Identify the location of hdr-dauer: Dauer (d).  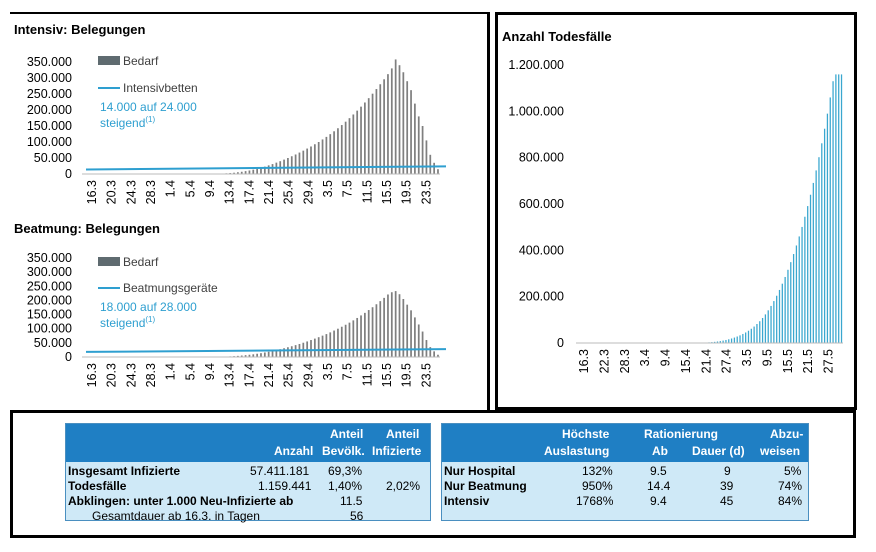
(718, 451).